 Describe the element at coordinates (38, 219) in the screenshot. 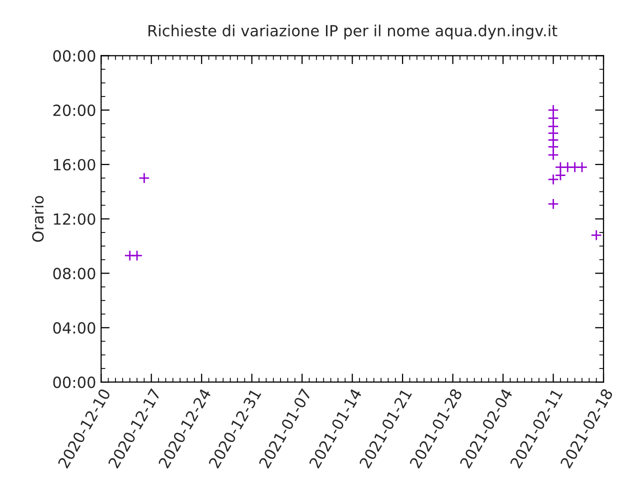

I see `y-axis-title: Orario` at that location.